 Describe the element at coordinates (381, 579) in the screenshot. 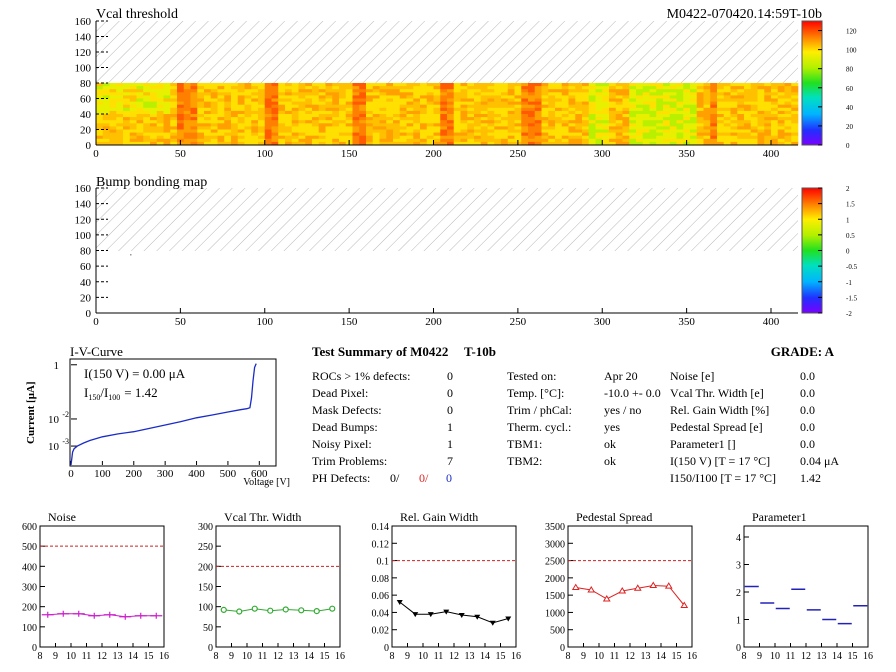

I see `gain-width-y-tick-label: 0.08` at that location.